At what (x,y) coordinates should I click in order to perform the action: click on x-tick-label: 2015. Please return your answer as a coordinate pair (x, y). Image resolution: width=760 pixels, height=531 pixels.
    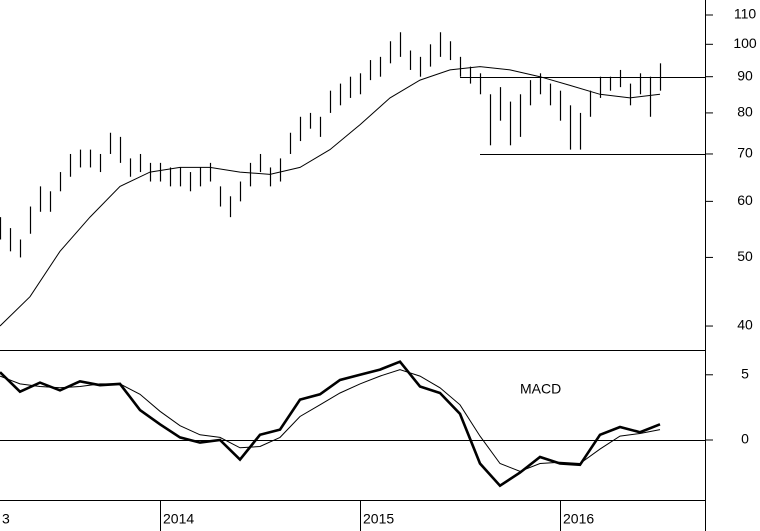
    Looking at the image, I should click on (378, 519).